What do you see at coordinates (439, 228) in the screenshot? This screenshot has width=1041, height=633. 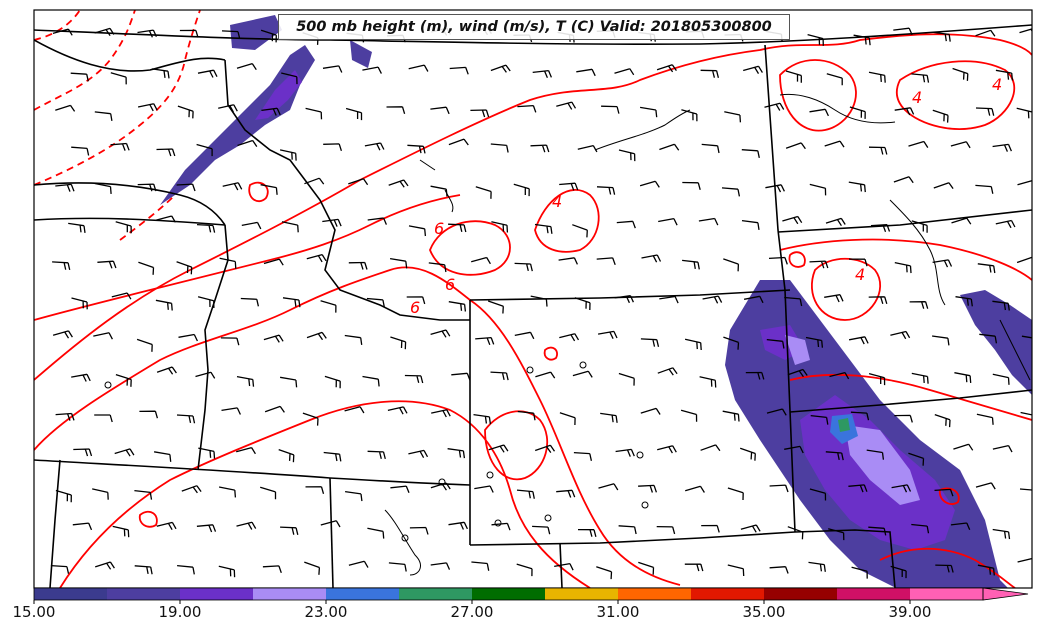 I see `contour-label-6-a: 6` at bounding box center [439, 228].